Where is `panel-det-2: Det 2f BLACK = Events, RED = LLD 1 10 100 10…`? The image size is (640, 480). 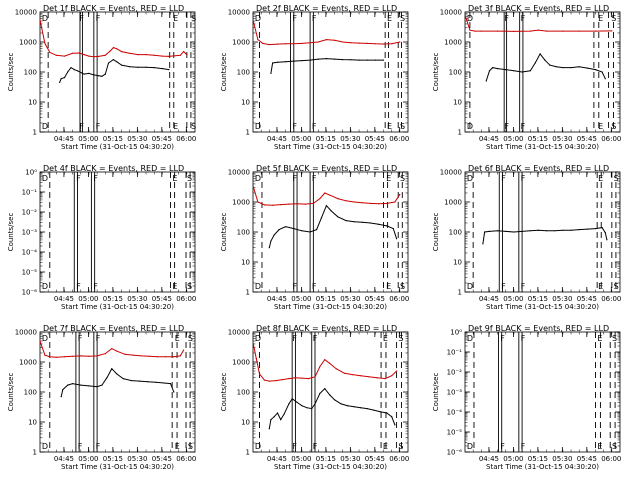 panel-det-2: Det 2f BLACK = Events, RED = LLD 1 10 100 10… is located at coordinates (314, 77).